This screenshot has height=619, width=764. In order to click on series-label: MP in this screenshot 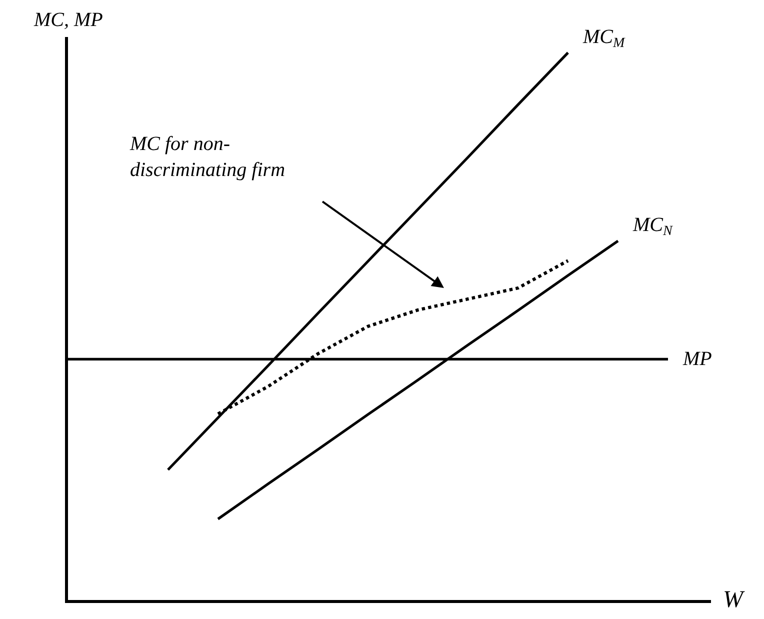, I will do `click(697, 359)`.